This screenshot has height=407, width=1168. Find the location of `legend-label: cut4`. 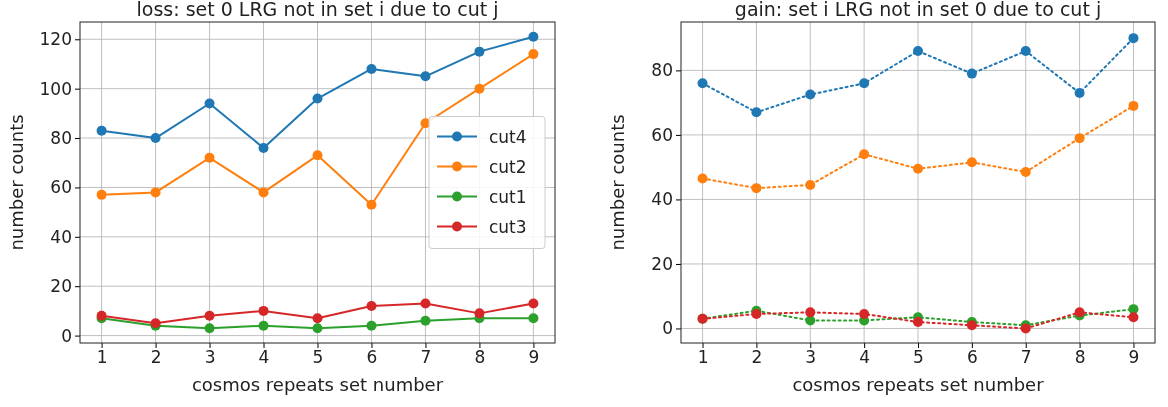

legend-label: cut4 is located at coordinates (508, 136).